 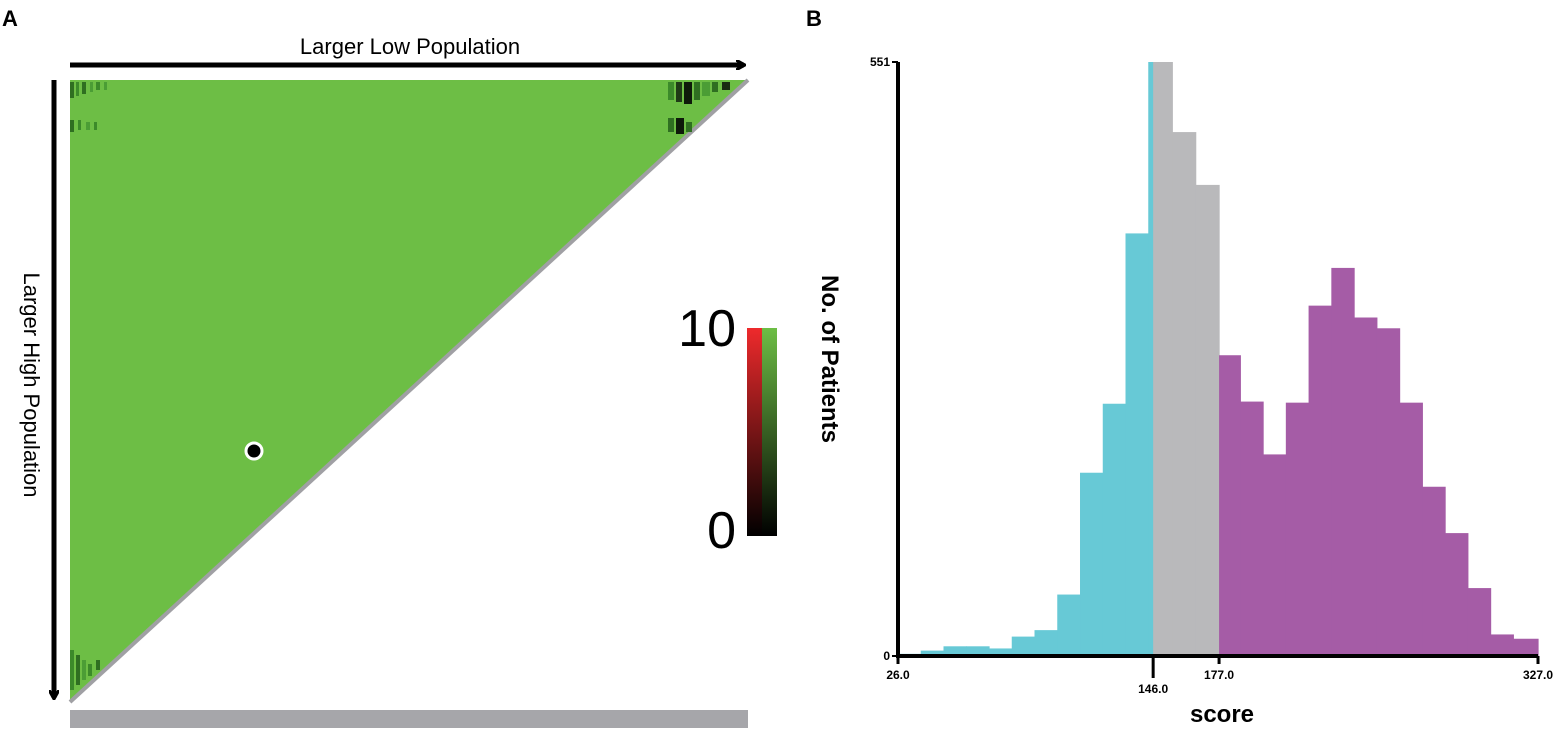 I want to click on x-axis-title: score, so click(x=1222, y=714).